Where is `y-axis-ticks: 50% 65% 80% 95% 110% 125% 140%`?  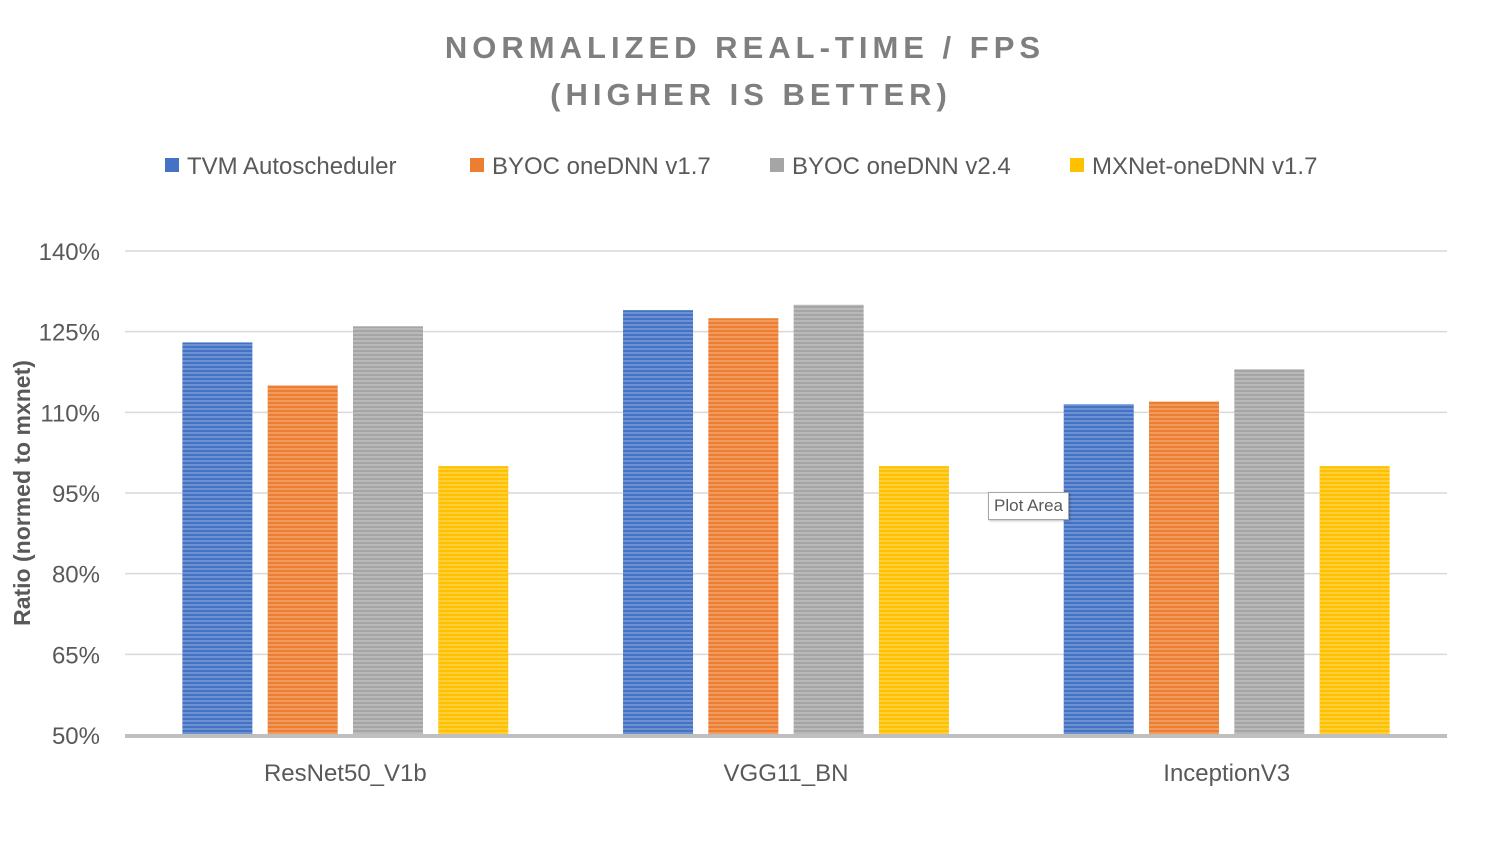 y-axis-ticks: 50% 65% 80% 95% 110% 125% 140% is located at coordinates (69, 494).